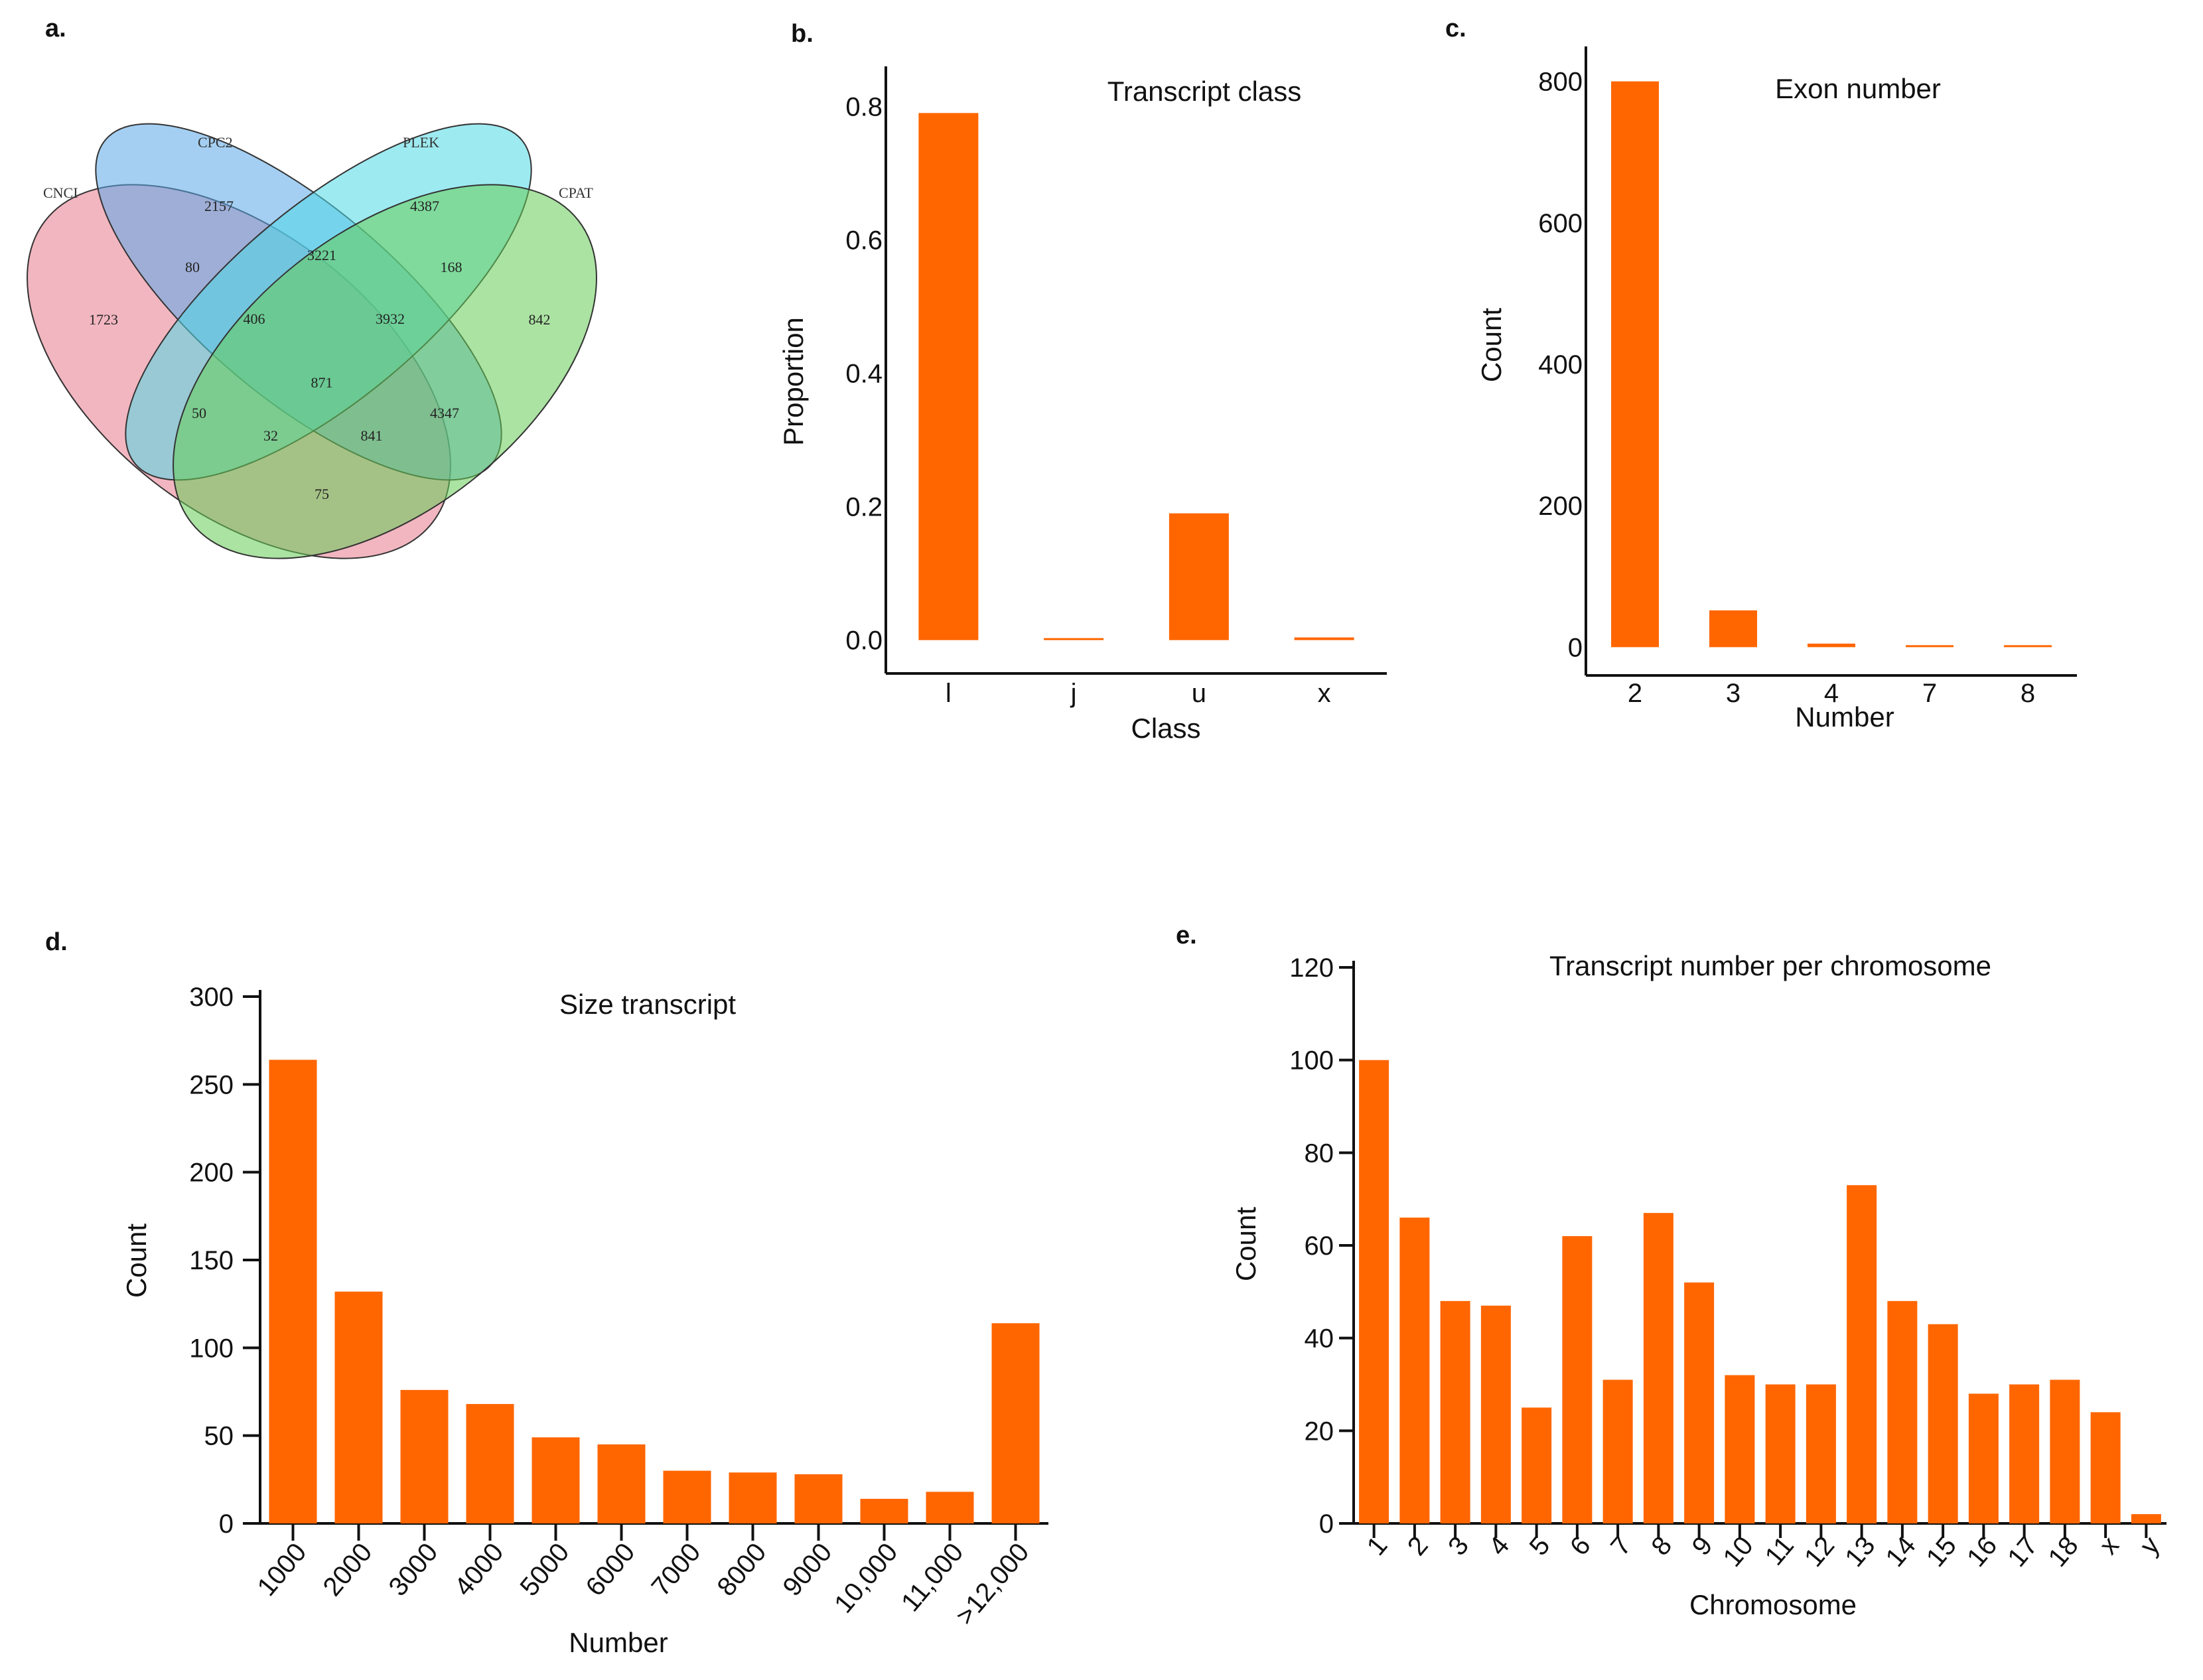 The image size is (2203, 1680). Describe the element at coordinates (1319, 1153) in the screenshot. I see `y-tick-label: 80` at that location.